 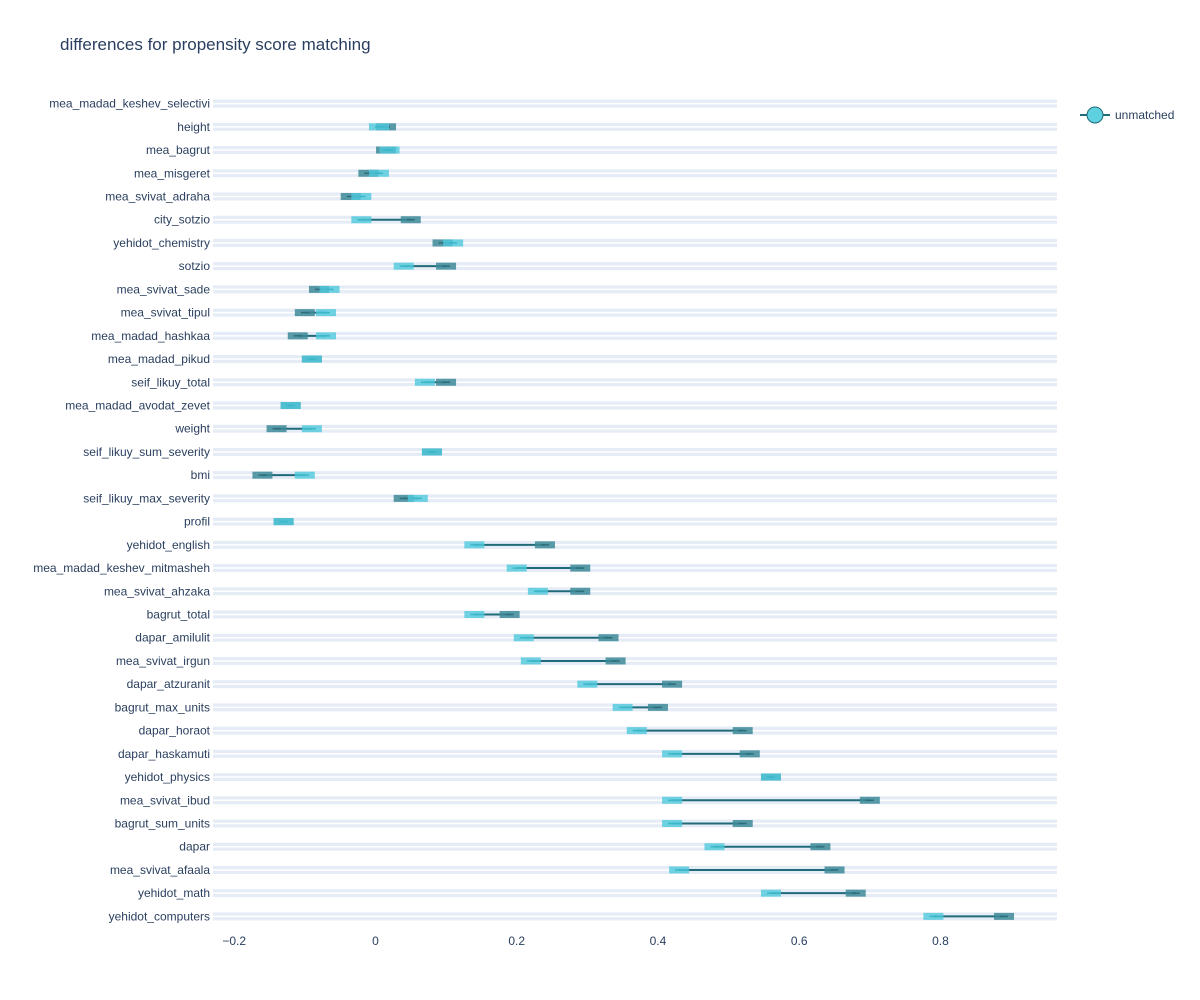 What do you see at coordinates (194, 847) in the screenshot?
I see `y-tick-label: dapar` at bounding box center [194, 847].